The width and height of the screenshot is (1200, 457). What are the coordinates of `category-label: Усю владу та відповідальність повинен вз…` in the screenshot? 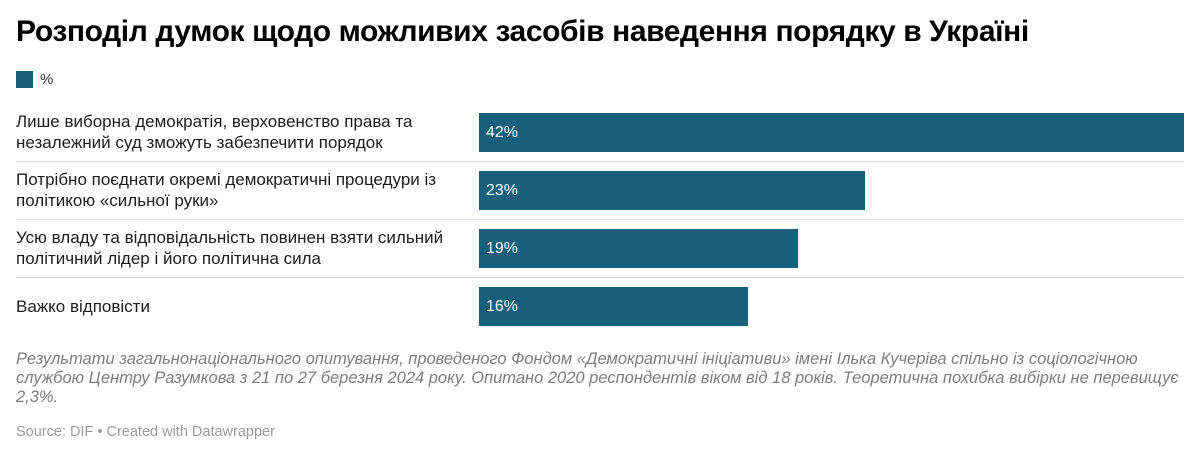 It's located at (230, 248).